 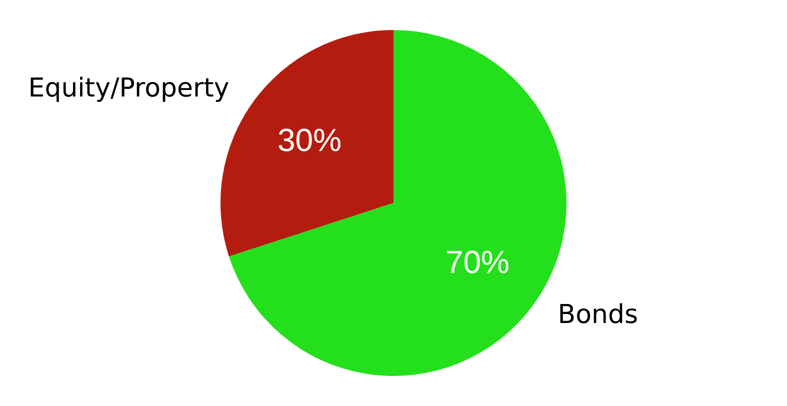 What do you see at coordinates (598, 315) in the screenshot?
I see `slice-label: Bonds` at bounding box center [598, 315].